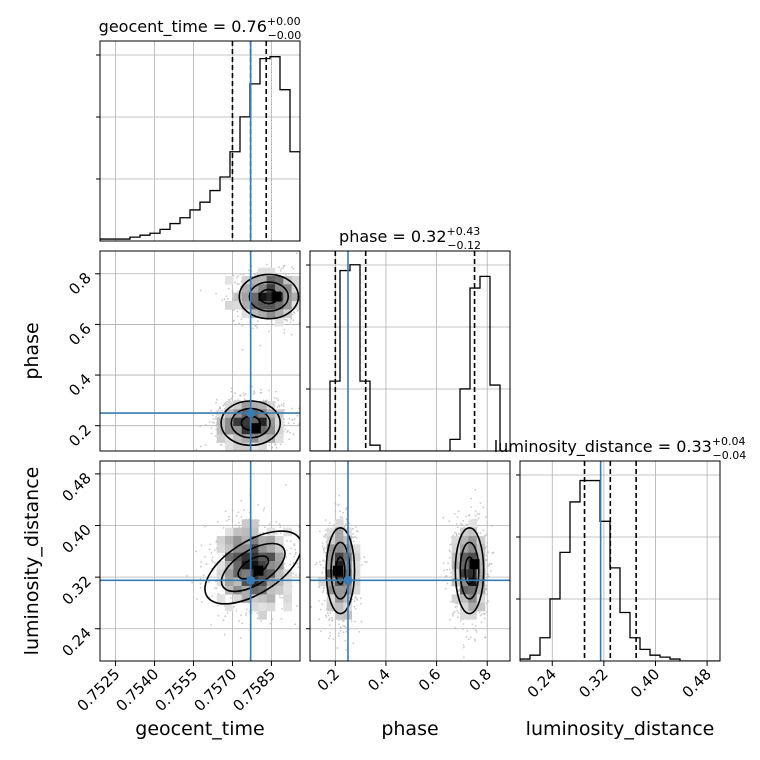  Describe the element at coordinates (730, 455) in the screenshot. I see `title-minus: −0.04` at that location.